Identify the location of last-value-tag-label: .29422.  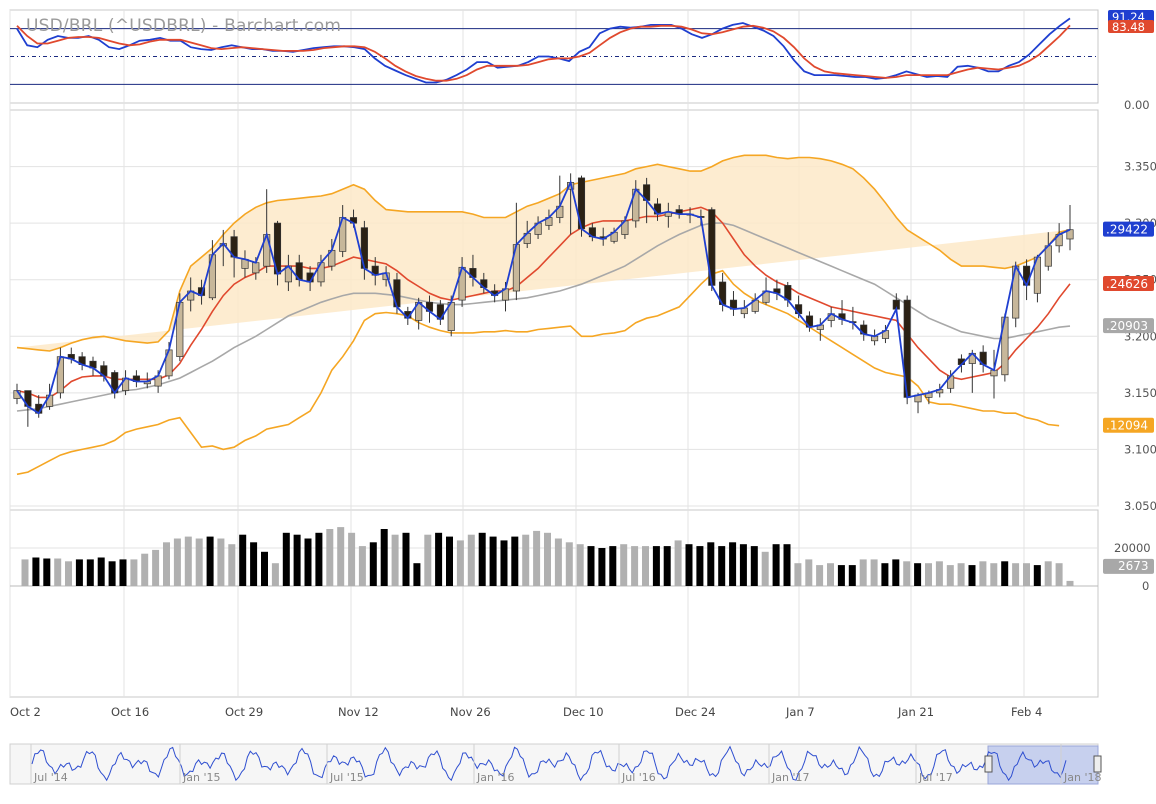
(1127, 230).